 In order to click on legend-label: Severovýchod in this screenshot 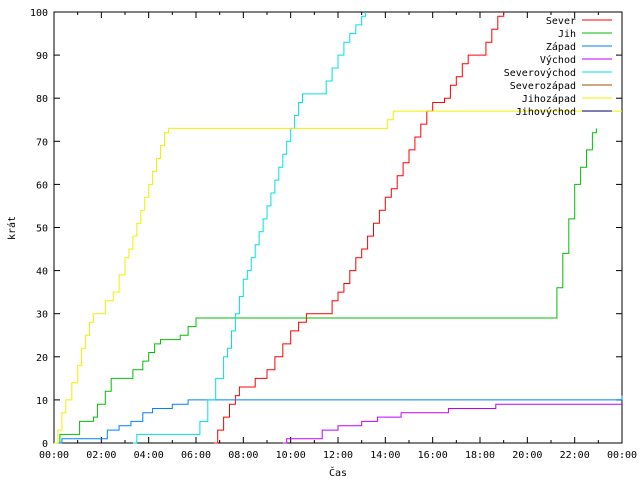, I will do `click(540, 73)`.